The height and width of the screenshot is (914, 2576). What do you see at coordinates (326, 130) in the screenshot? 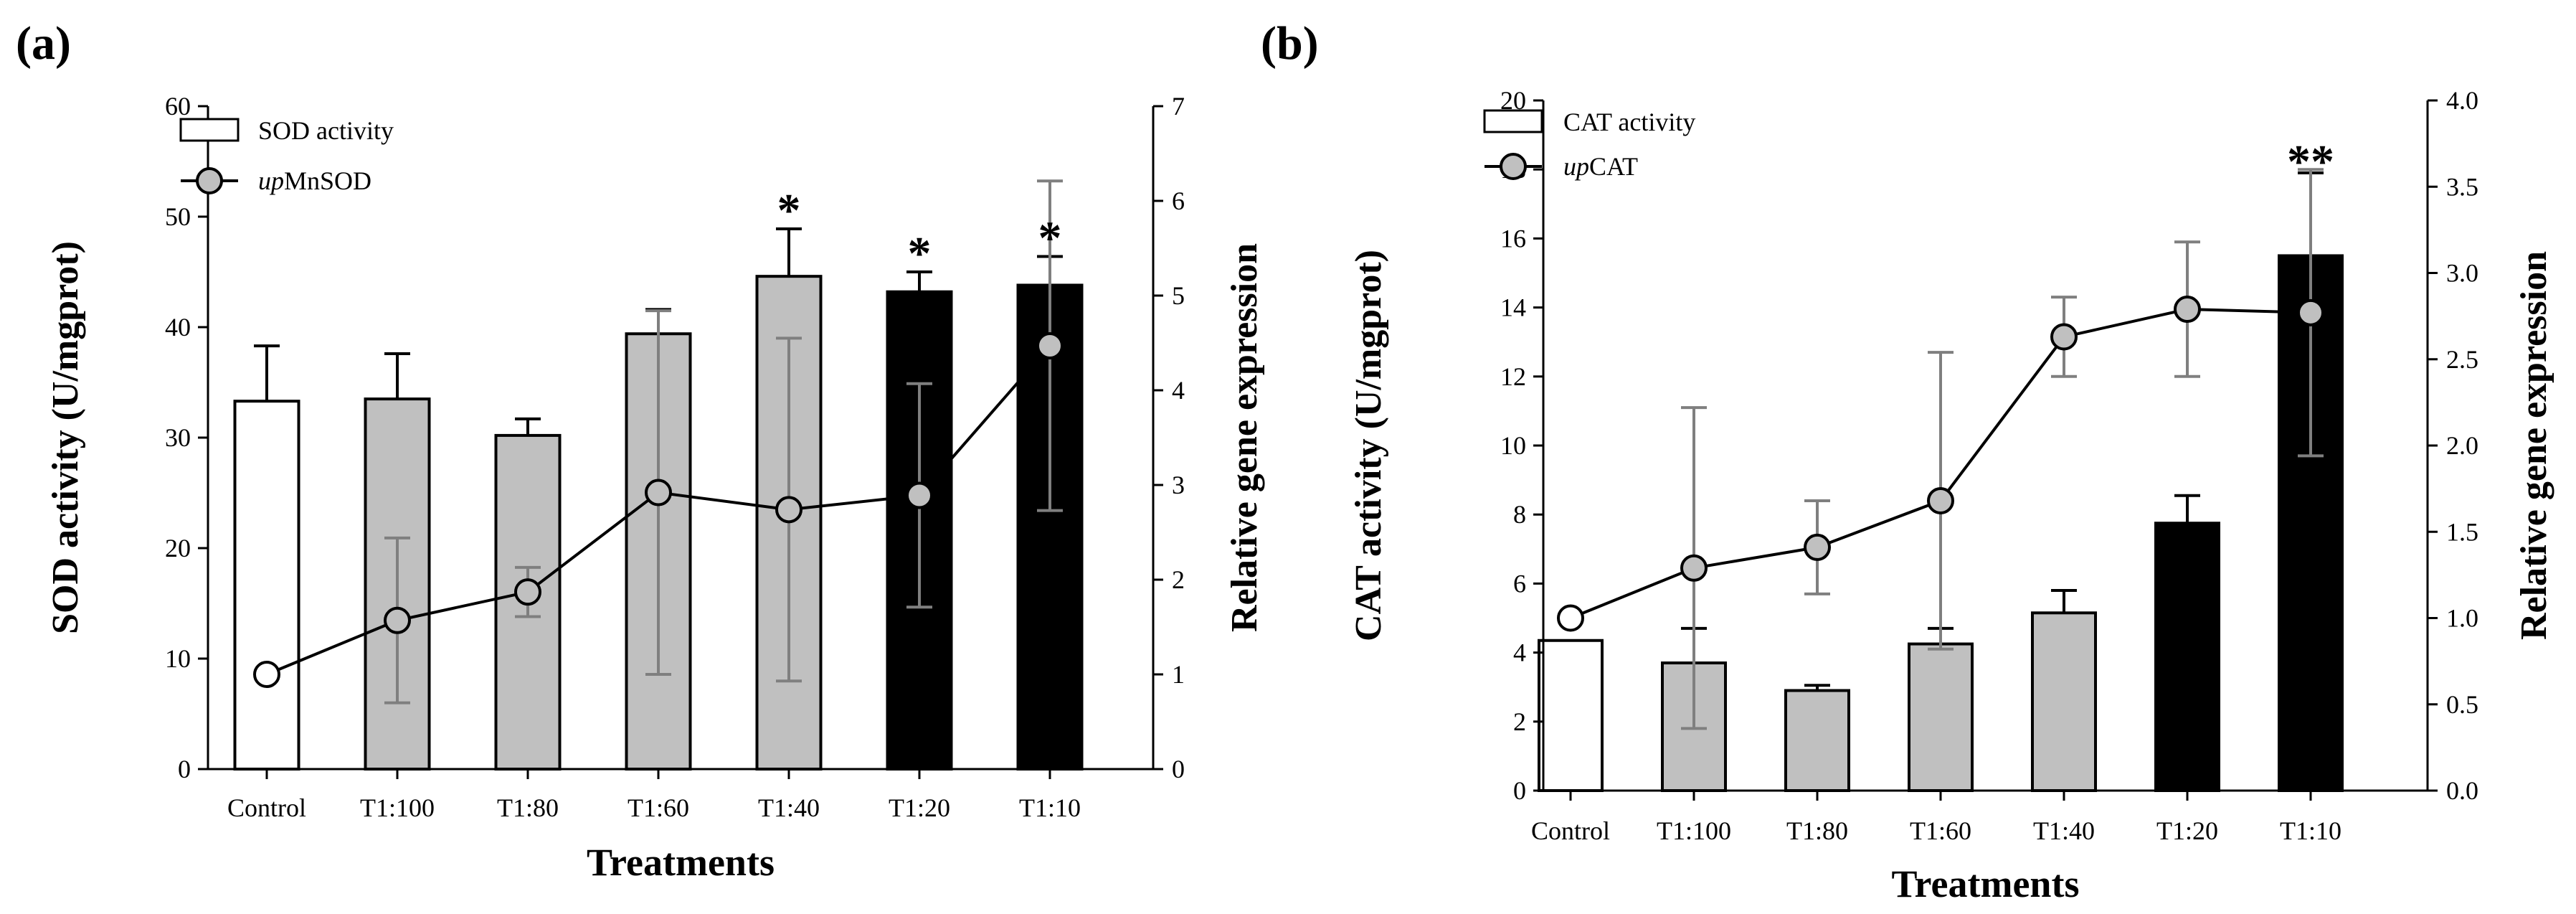
I see `legend-bar-label: SOD activity` at bounding box center [326, 130].